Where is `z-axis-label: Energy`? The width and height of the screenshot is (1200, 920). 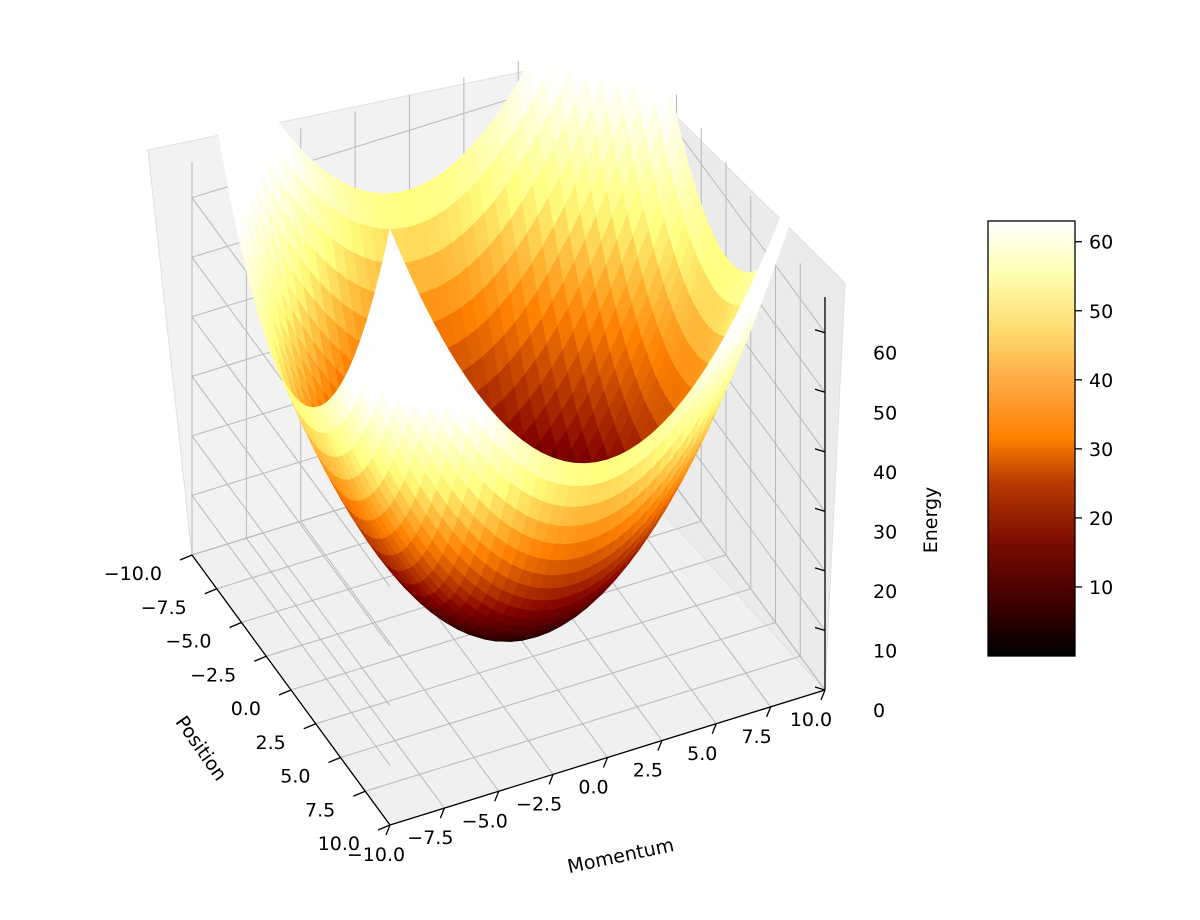
z-axis-label: Energy is located at coordinates (931, 520).